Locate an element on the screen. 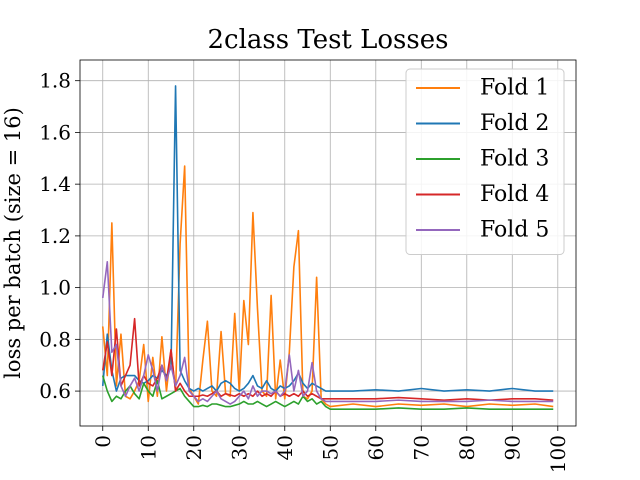  legend: Fold 1 Fold 2 Fold 3 Fold 4 Fold 5 is located at coordinates (485, 161).